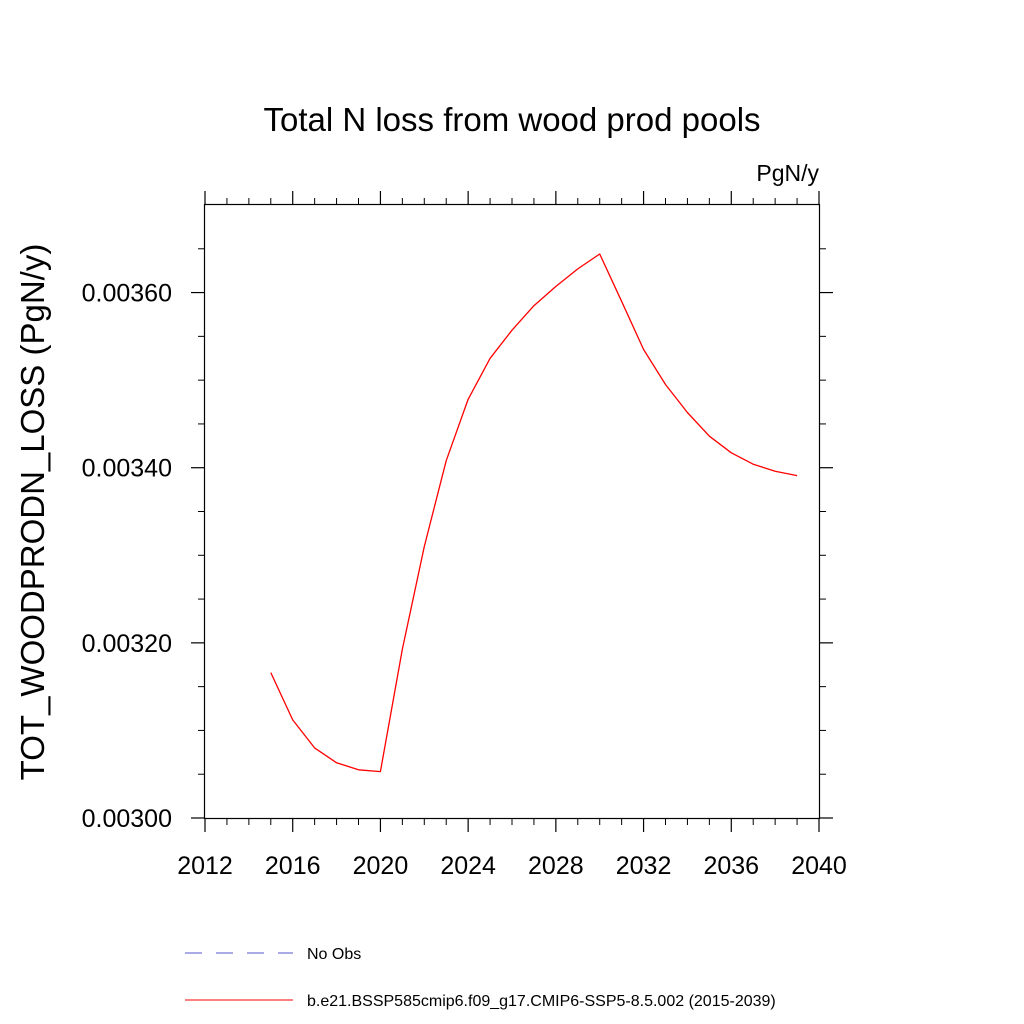 The image size is (1024, 1024). What do you see at coordinates (381, 866) in the screenshot?
I see `x-tick-label: 2020` at bounding box center [381, 866].